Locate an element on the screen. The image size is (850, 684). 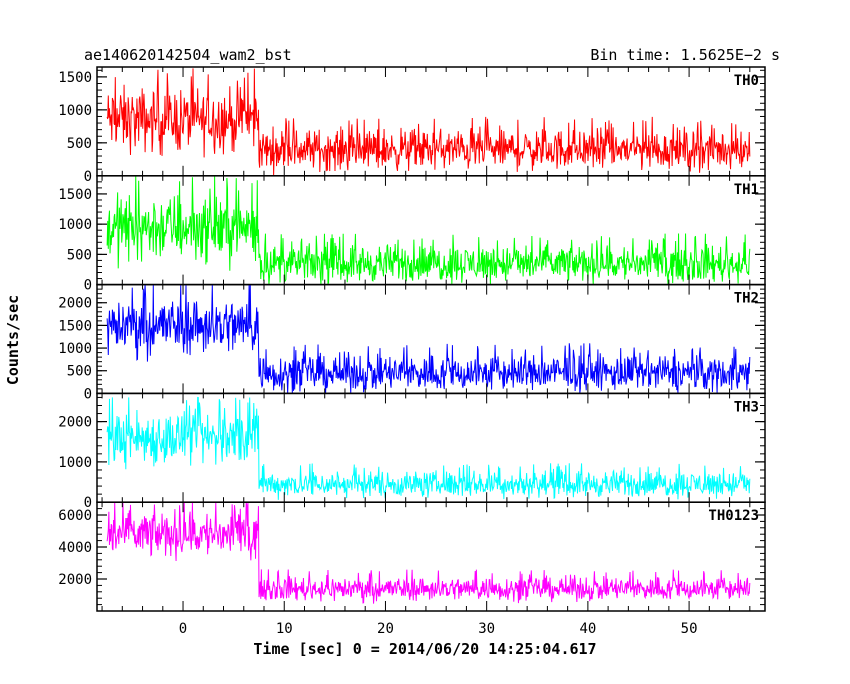
x-tick-label: 40 is located at coordinates (587, 629).